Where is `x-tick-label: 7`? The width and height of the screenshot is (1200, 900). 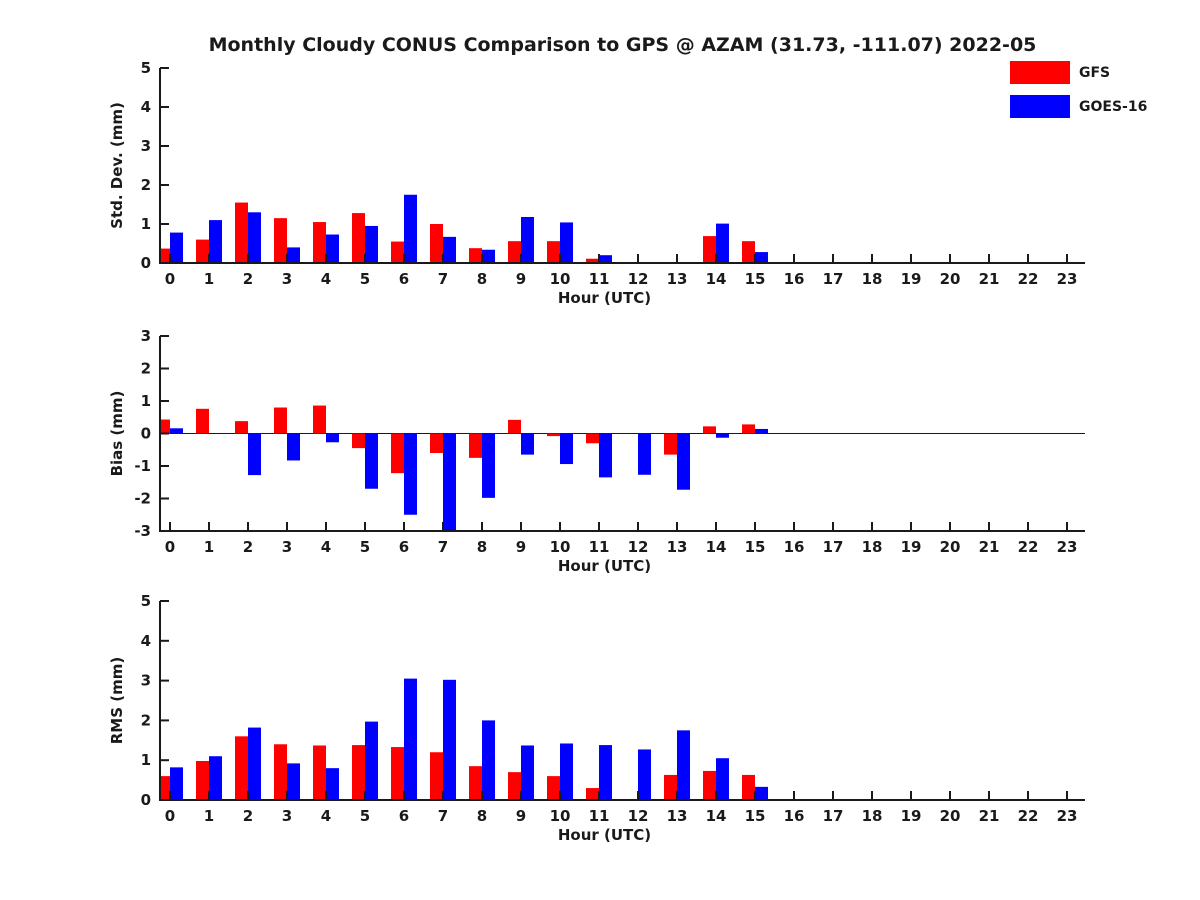 x-tick-label: 7 is located at coordinates (443, 279).